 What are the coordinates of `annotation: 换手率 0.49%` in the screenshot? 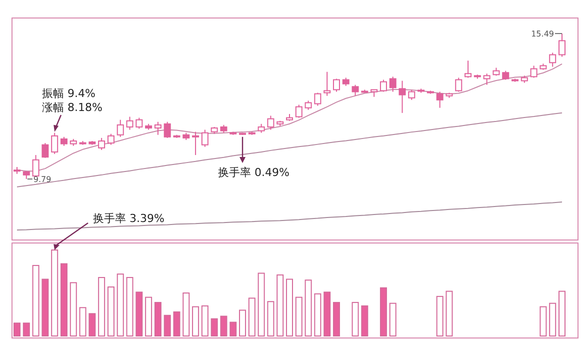 It's located at (254, 172).